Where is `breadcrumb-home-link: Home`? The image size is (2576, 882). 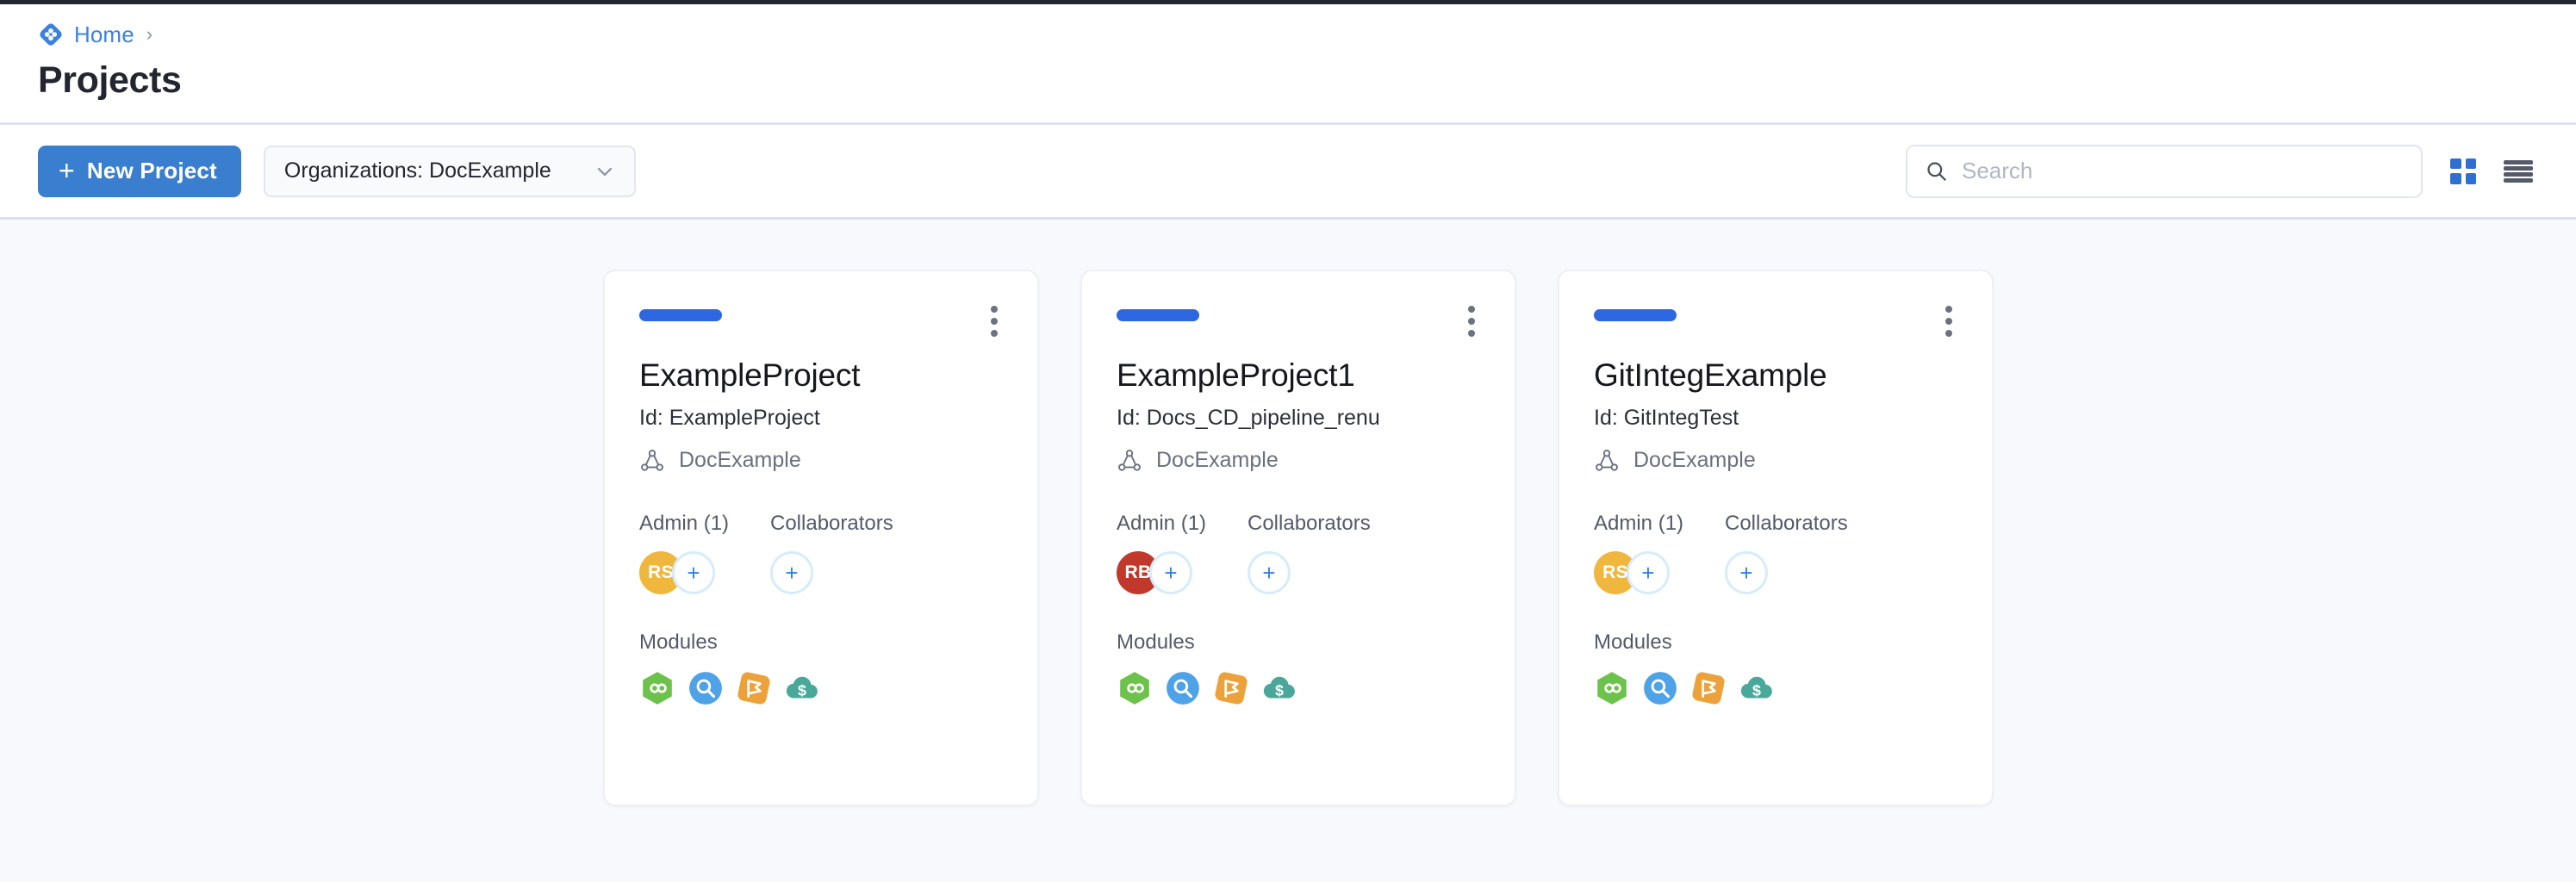
breadcrumb-home-link: Home is located at coordinates (104, 34).